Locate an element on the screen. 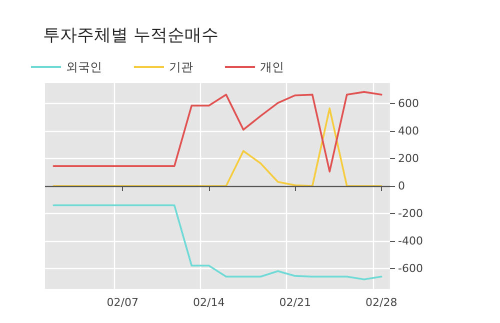  y-tick-label: 600 is located at coordinates (408, 103).